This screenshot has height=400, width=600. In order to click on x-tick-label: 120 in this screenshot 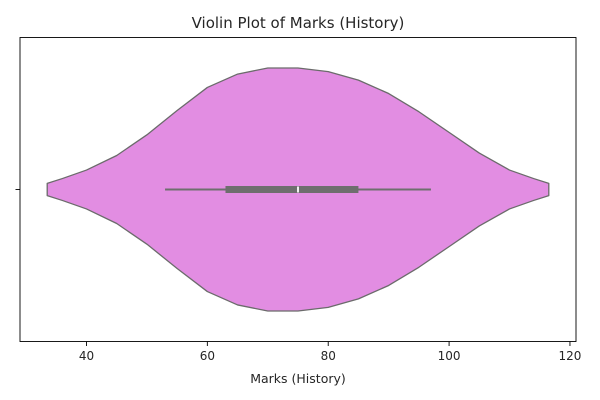, I will do `click(570, 356)`.